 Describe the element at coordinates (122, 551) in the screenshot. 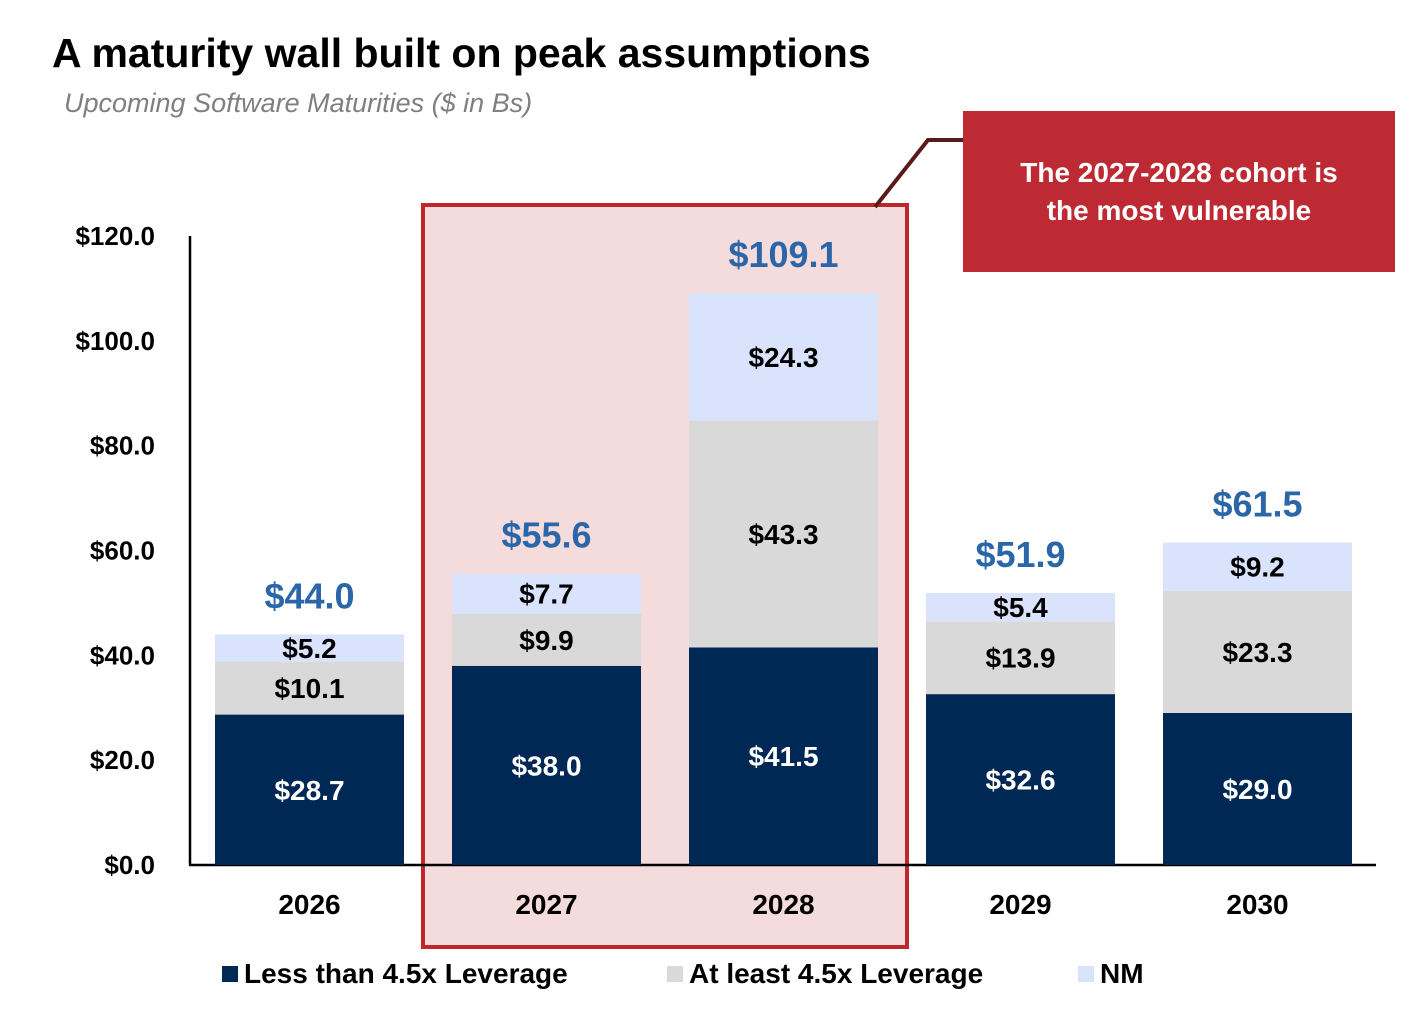

I see `y-tick-label: $60.0` at that location.